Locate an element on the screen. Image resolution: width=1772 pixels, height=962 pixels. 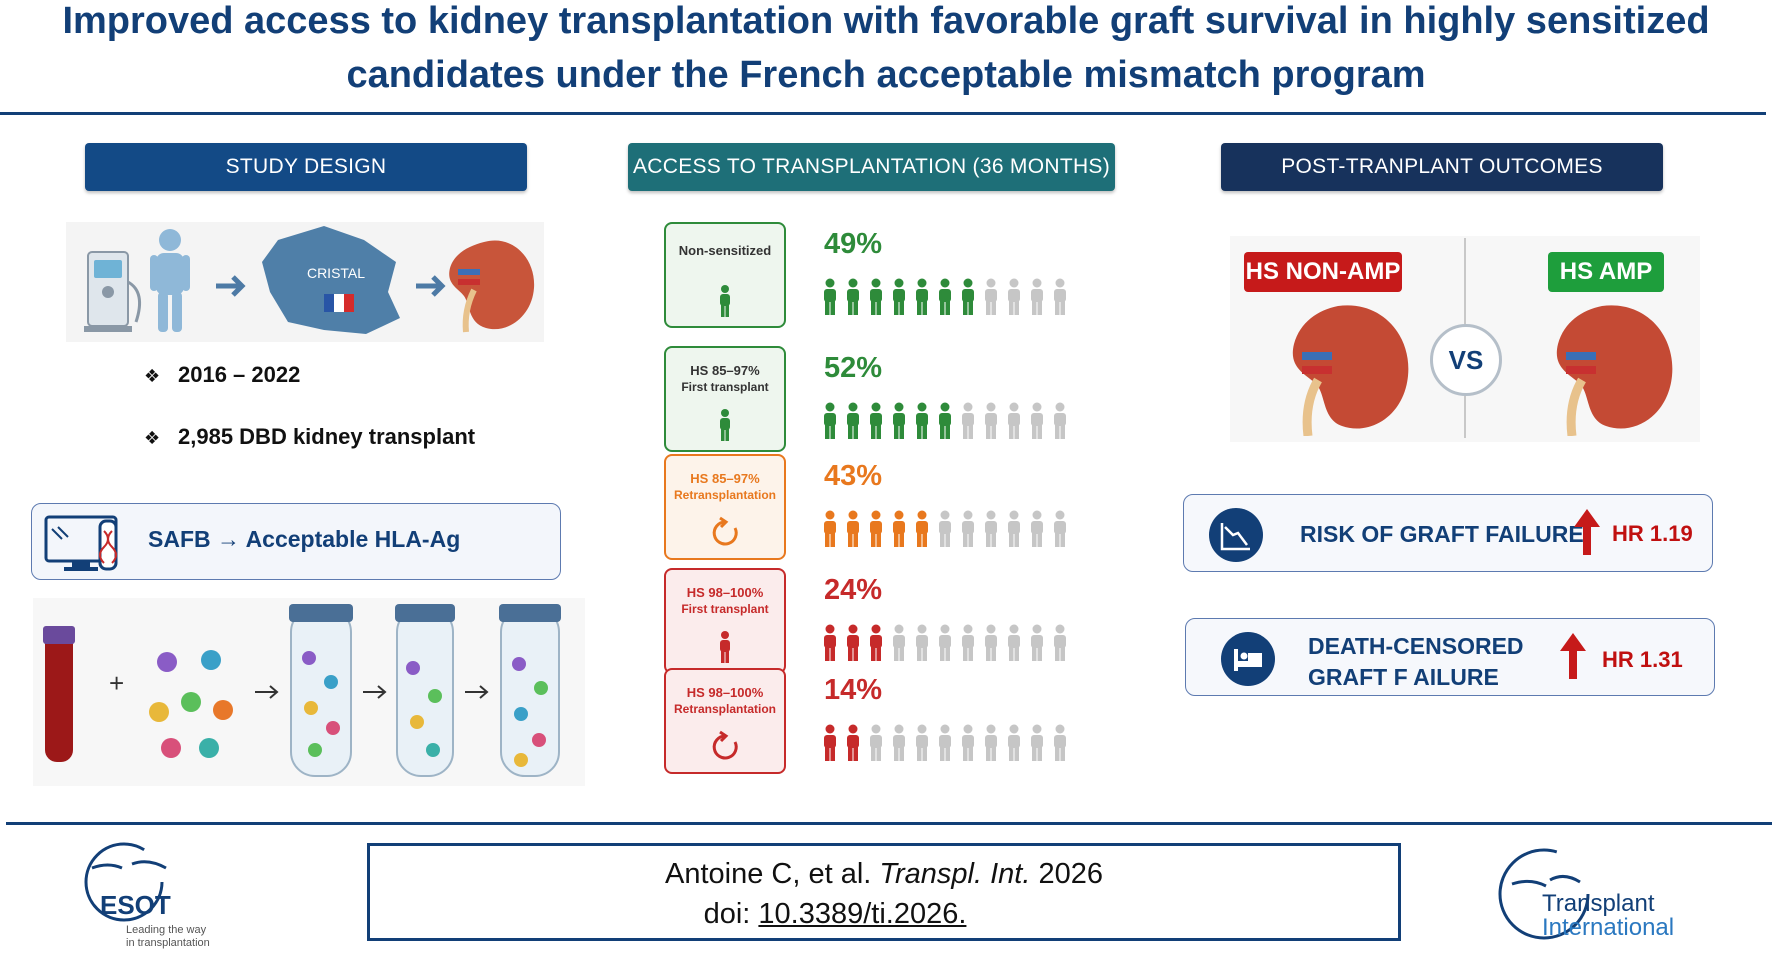
hospital-bed-icon is located at coordinates (1248, 659).